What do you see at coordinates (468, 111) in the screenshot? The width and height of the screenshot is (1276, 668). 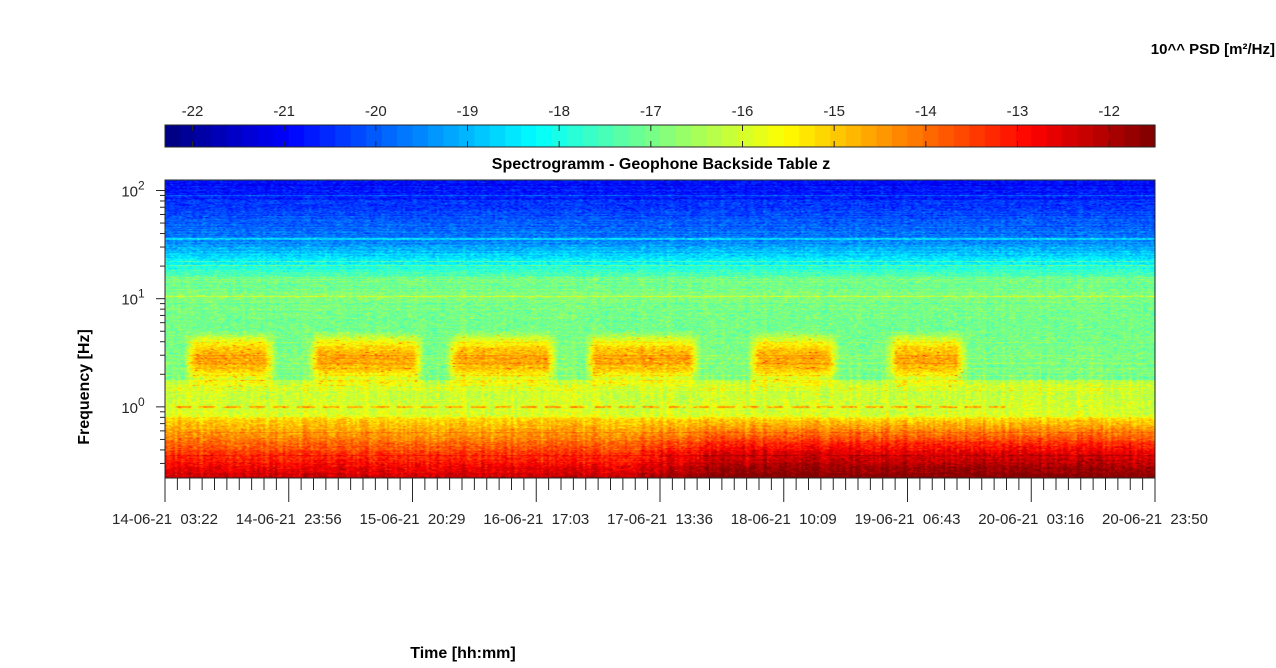 I see `colorbar-tick-label: -19` at bounding box center [468, 111].